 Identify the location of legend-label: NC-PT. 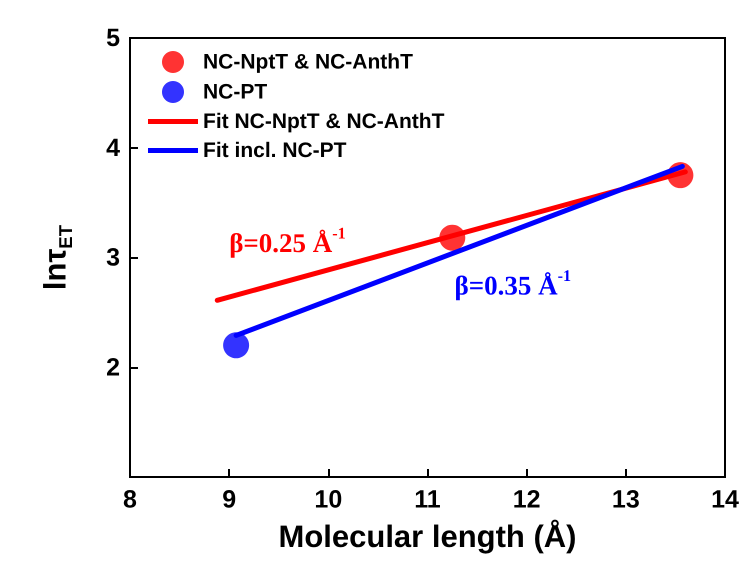
(235, 92).